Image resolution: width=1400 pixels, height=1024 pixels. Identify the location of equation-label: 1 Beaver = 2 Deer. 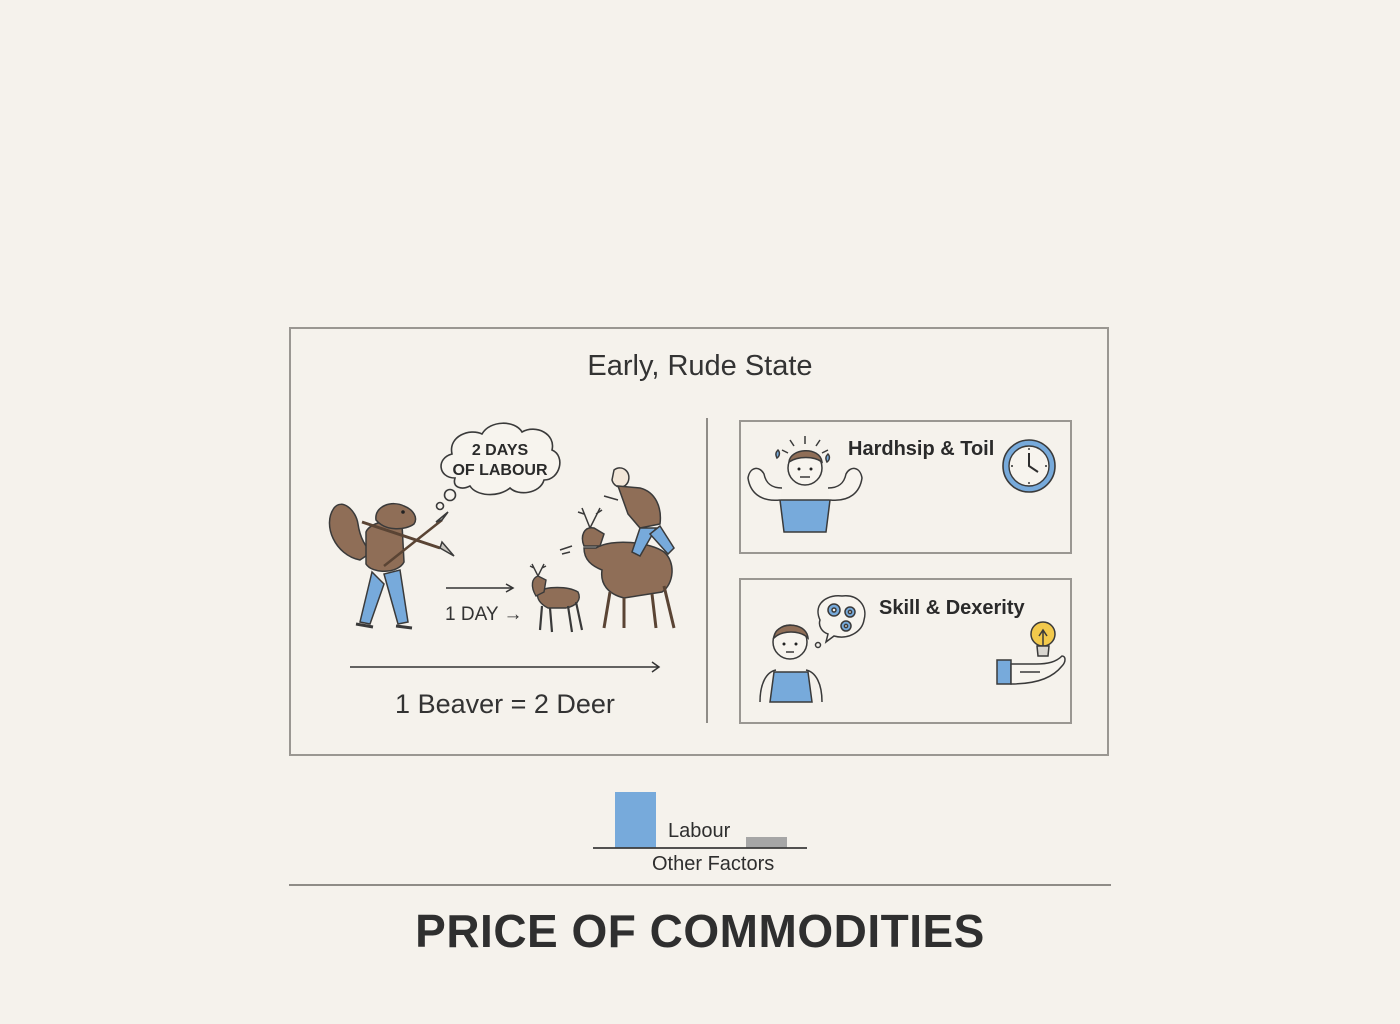
(505, 704).